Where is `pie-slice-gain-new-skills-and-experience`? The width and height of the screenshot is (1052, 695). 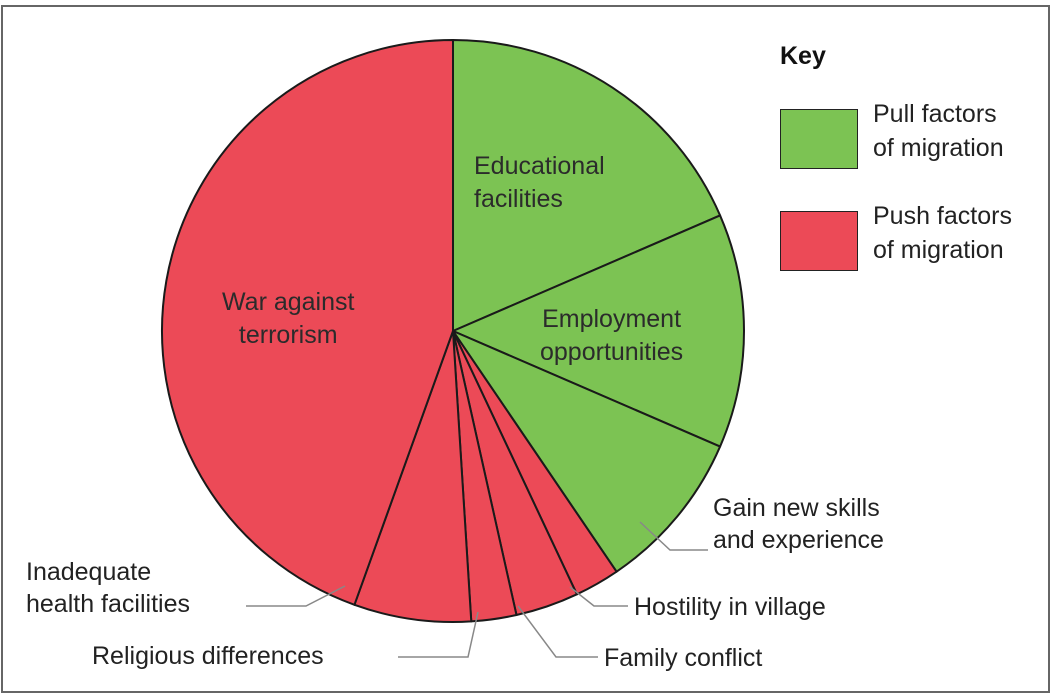 pie-slice-gain-new-skills-and-experience is located at coordinates (587, 451).